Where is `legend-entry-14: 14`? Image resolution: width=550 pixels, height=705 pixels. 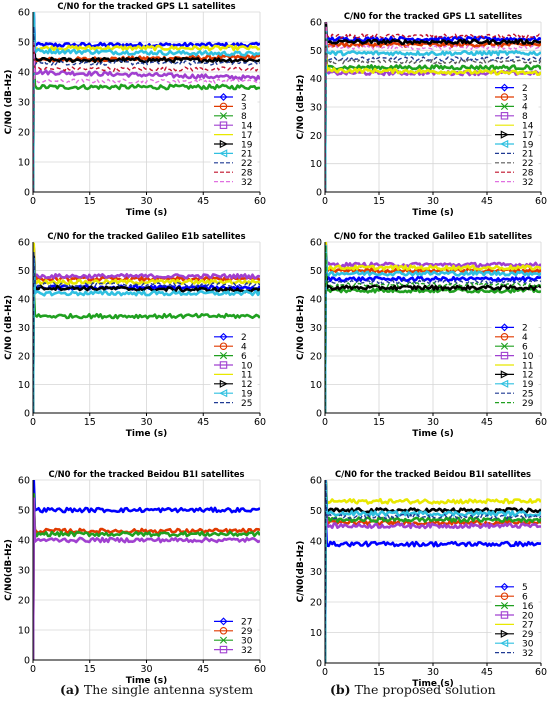 legend-entry-14: 14 is located at coordinates (514, 127).